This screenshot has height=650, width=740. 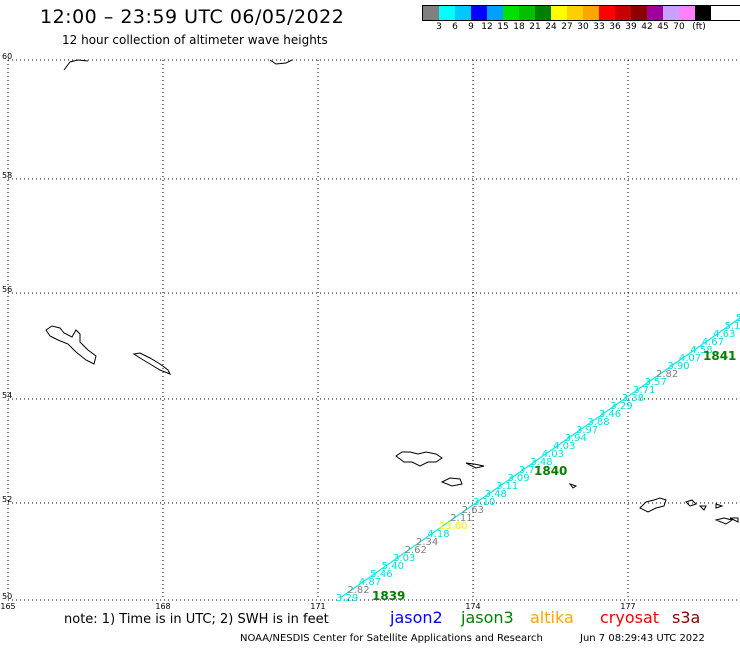 What do you see at coordinates (519, 27) in the screenshot?
I see `color-scale-label: 18` at bounding box center [519, 27].